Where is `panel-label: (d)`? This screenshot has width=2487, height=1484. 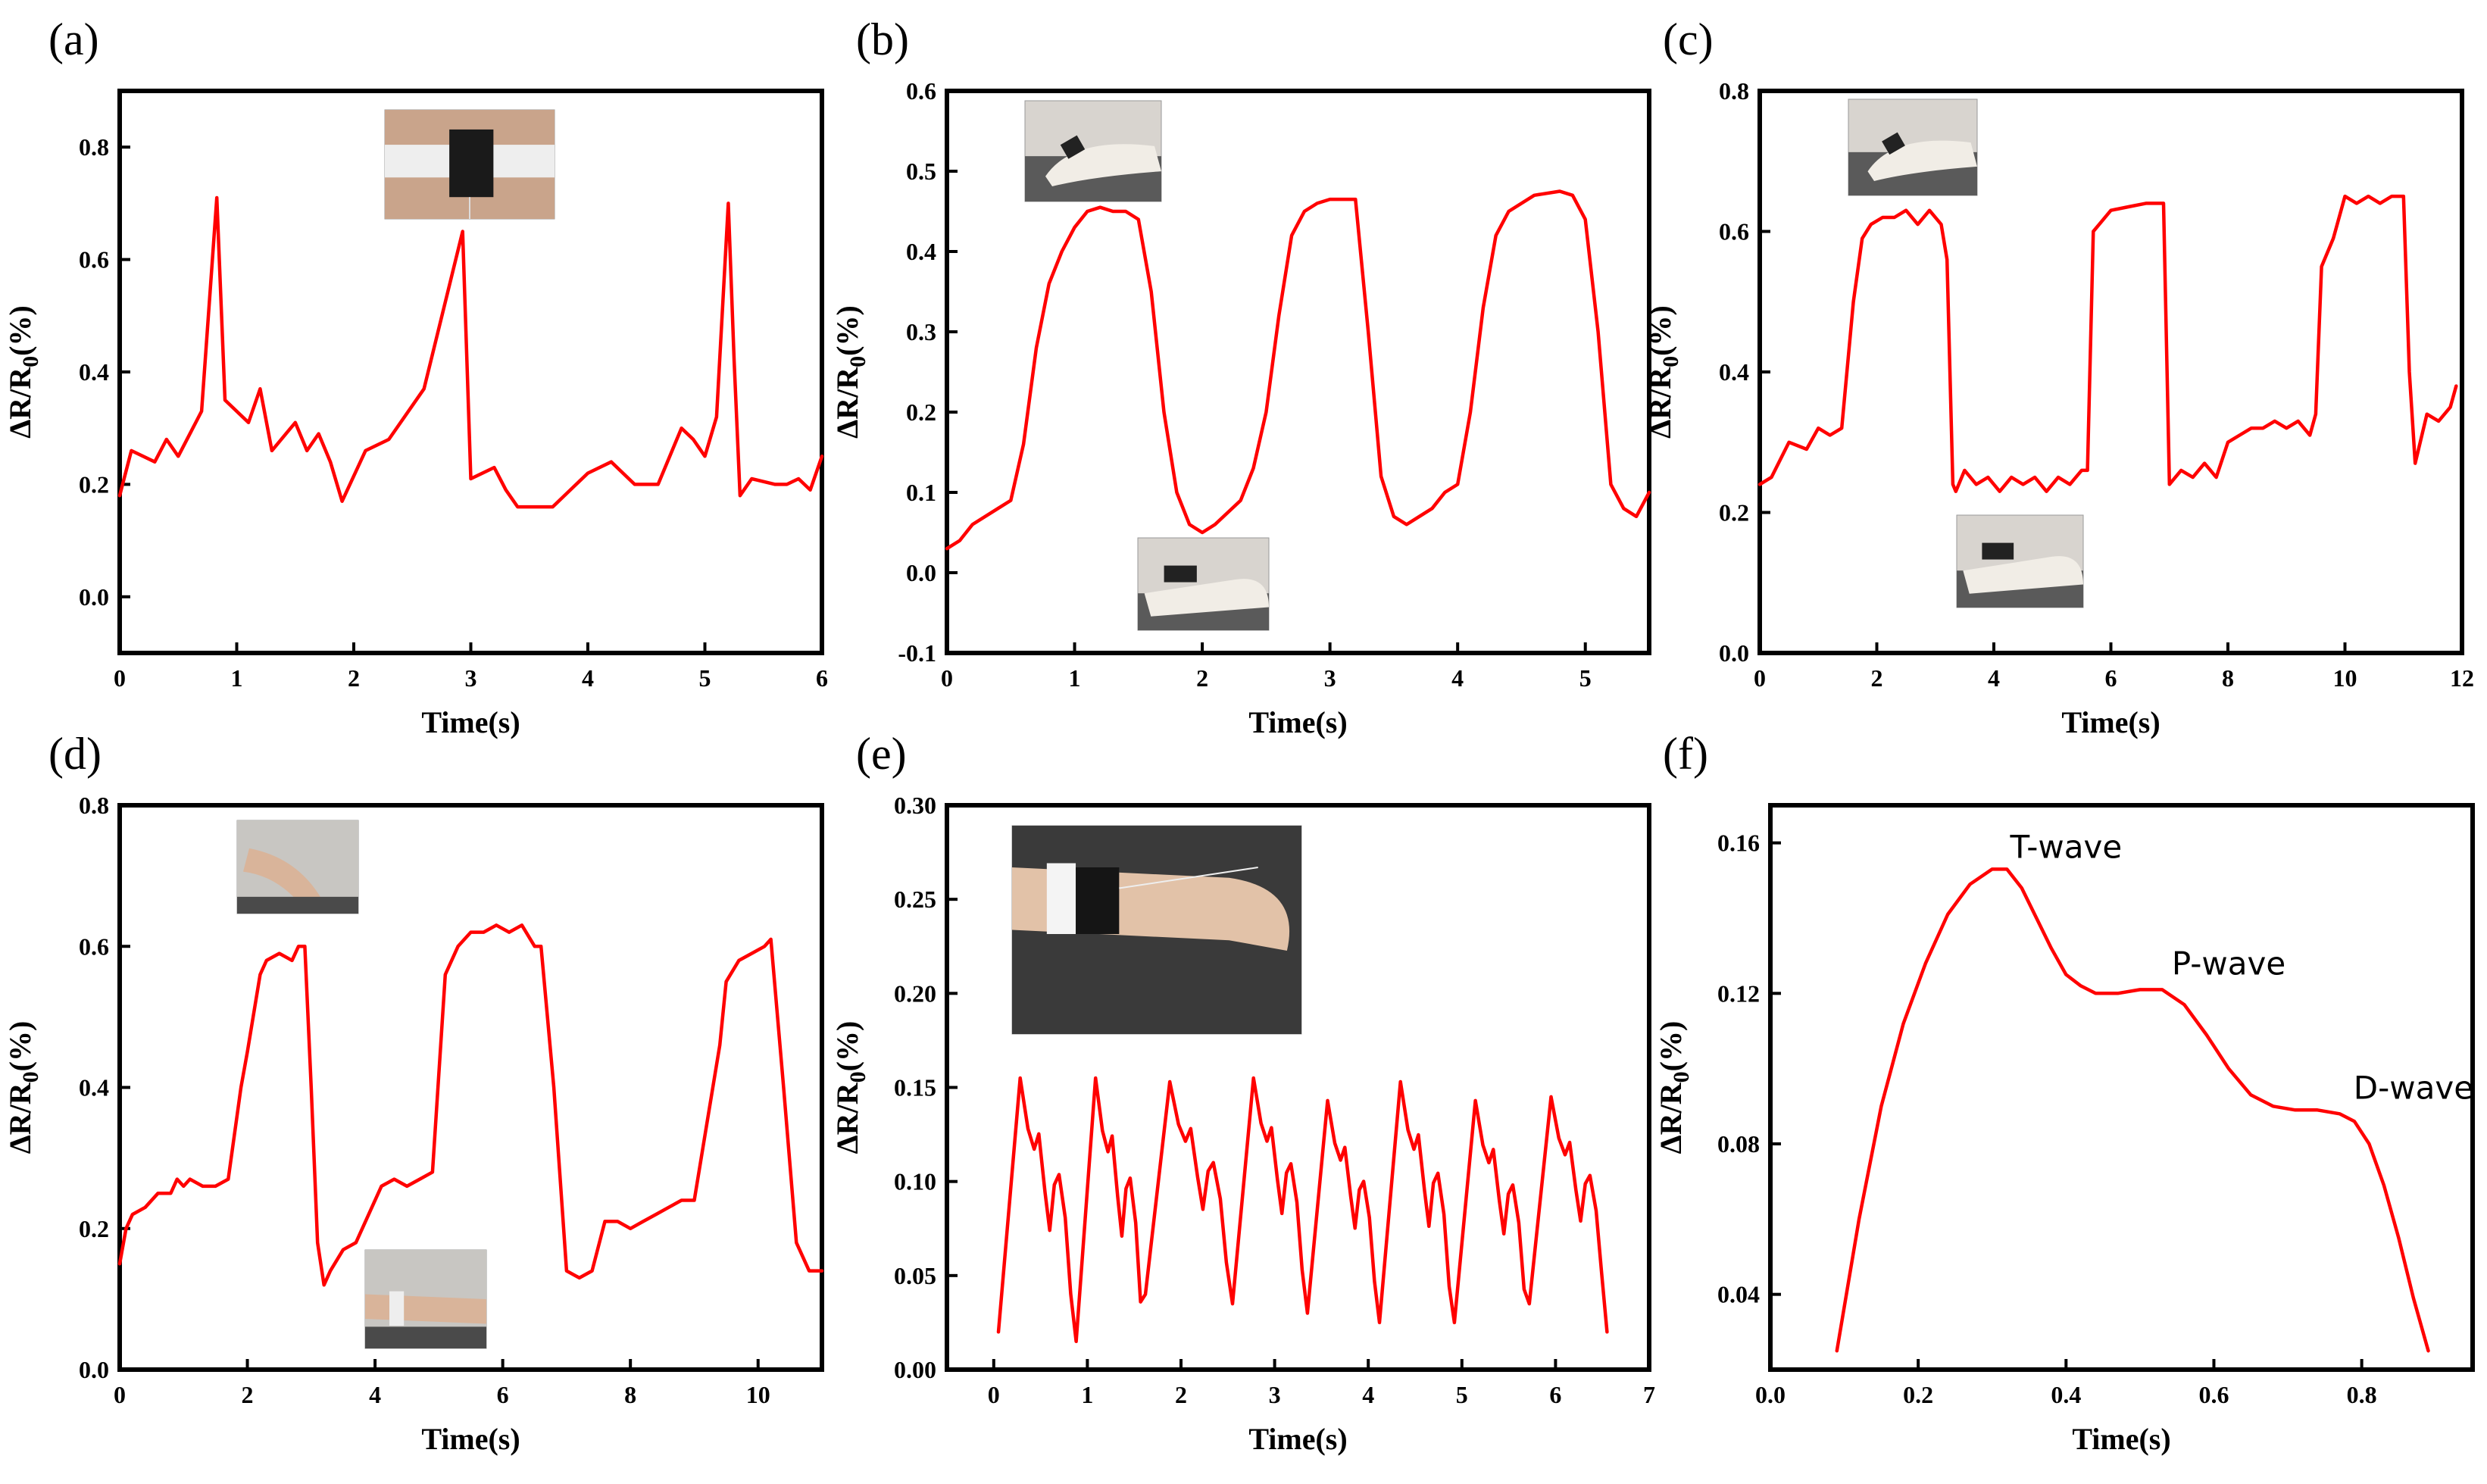
panel-label: (d) is located at coordinates (75, 754).